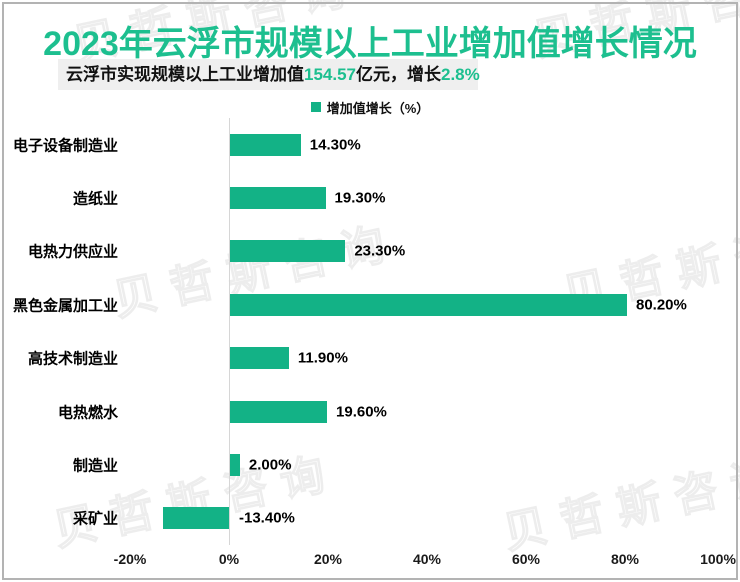 The image size is (740, 582). I want to click on x-axis-tick-label: -20%, so click(130, 559).